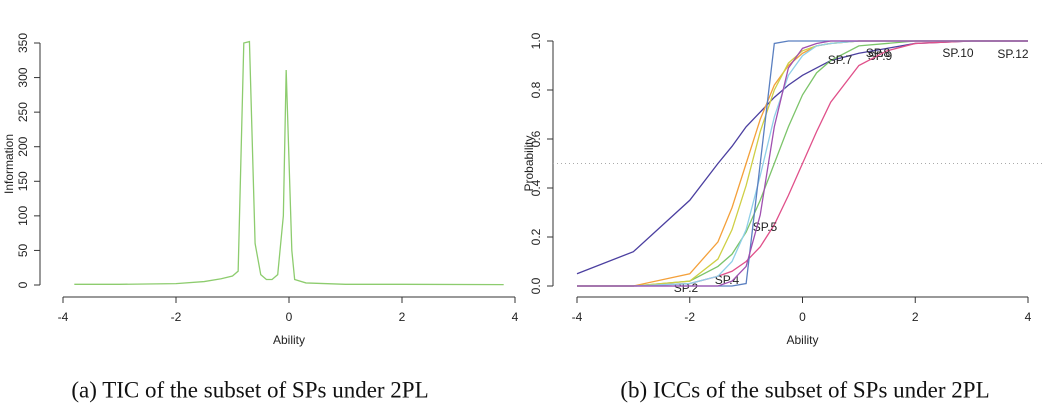  I want to click on series-label: SP.4, so click(727, 280).